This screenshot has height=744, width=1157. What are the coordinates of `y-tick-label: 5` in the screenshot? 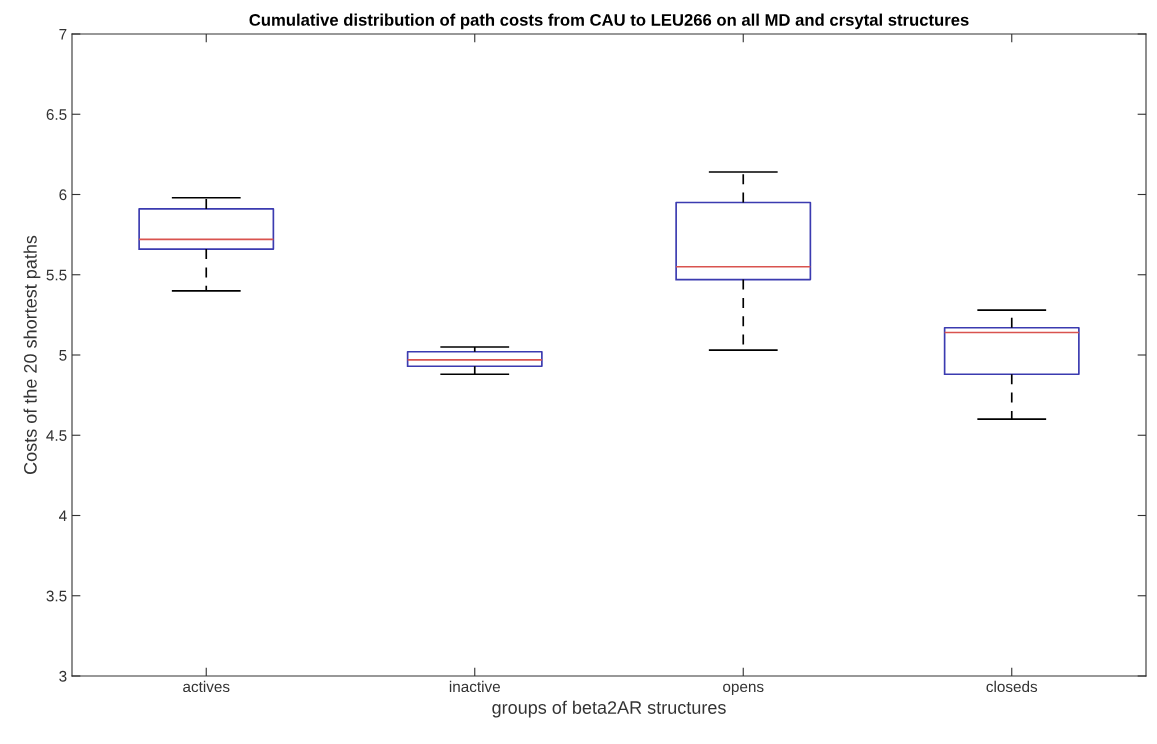 It's located at (63, 355).